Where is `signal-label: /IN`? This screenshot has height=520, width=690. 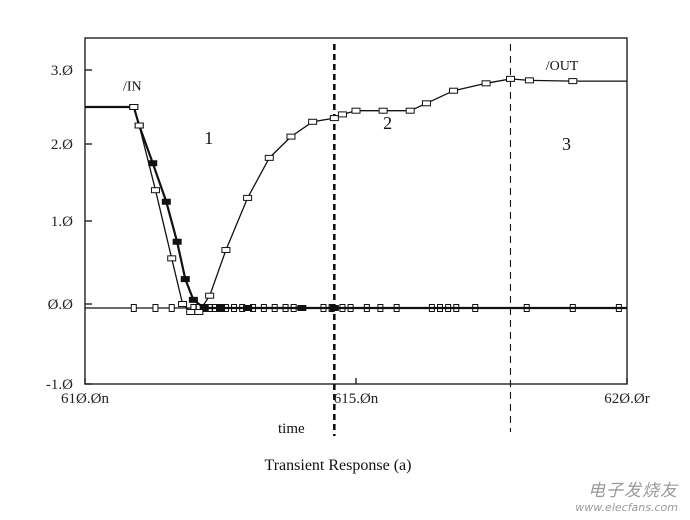 signal-label: /IN is located at coordinates (132, 87).